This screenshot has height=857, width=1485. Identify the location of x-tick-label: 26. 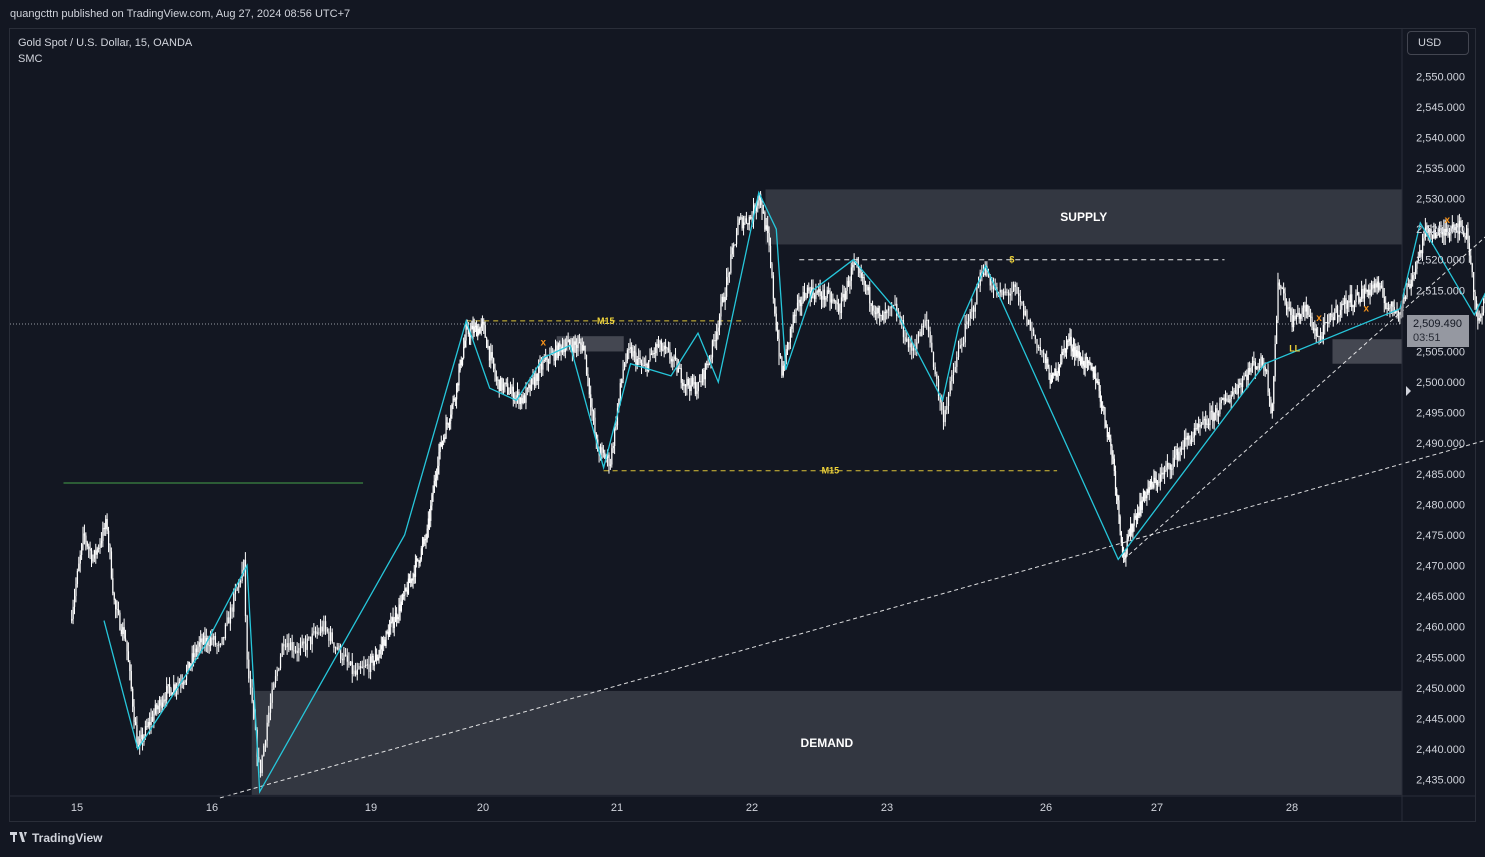
(1046, 808).